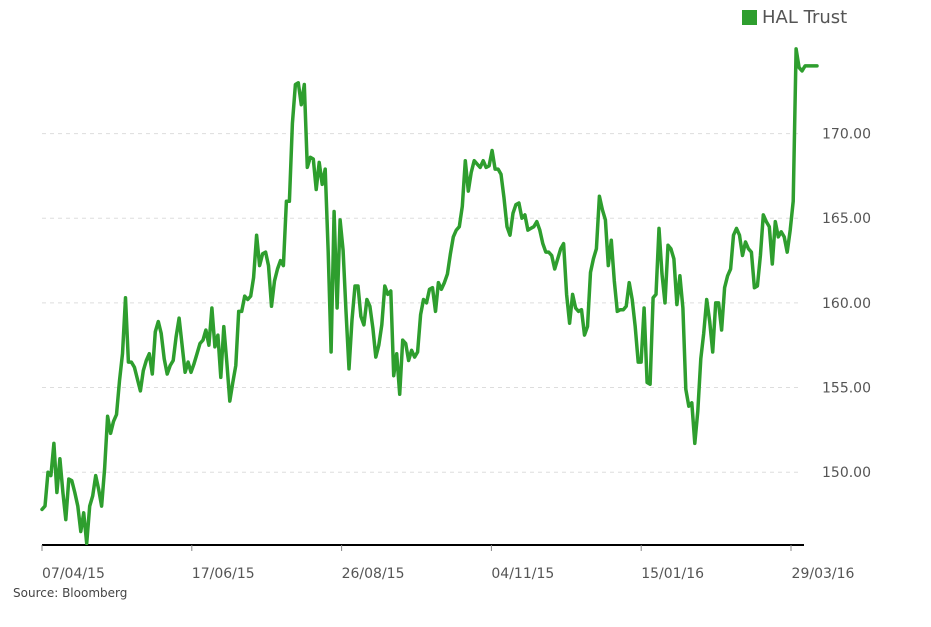 The width and height of the screenshot is (931, 627). I want to click on legend: HAL Trust, so click(794, 17).